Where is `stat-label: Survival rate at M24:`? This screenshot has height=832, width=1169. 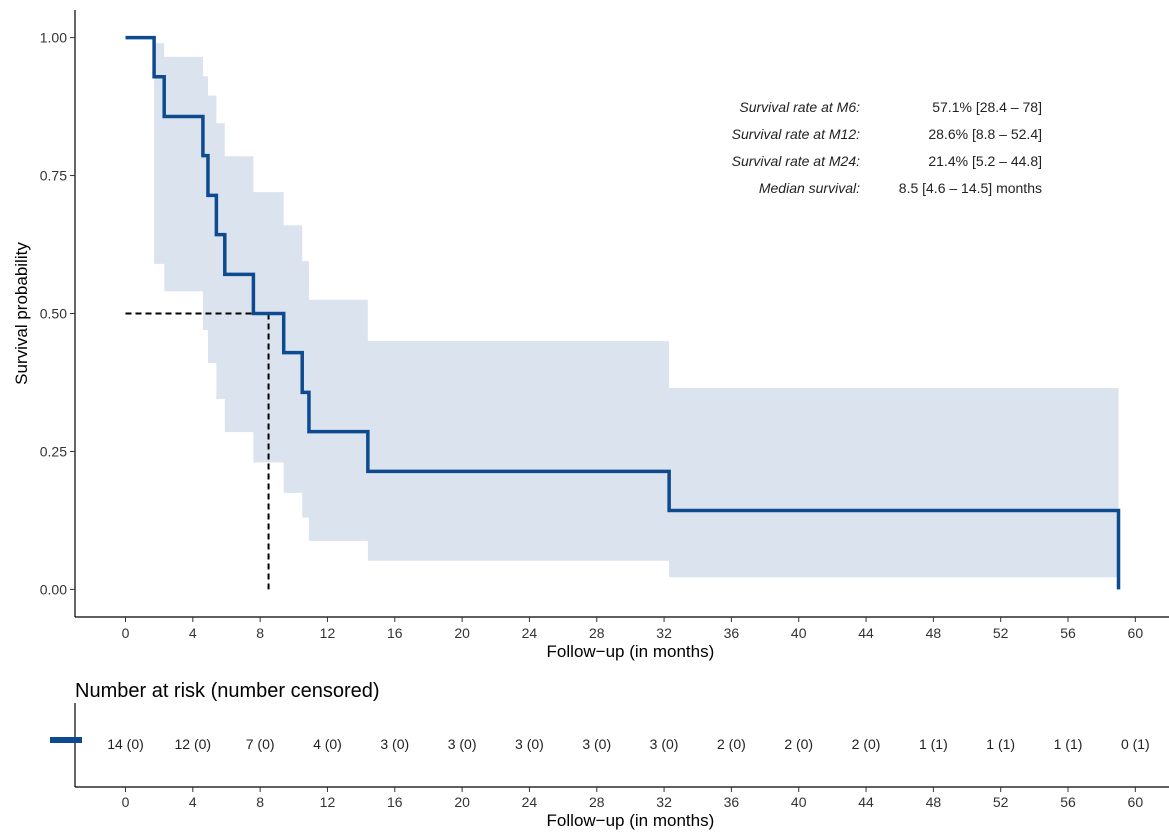 stat-label: Survival rate at M24: is located at coordinates (796, 161).